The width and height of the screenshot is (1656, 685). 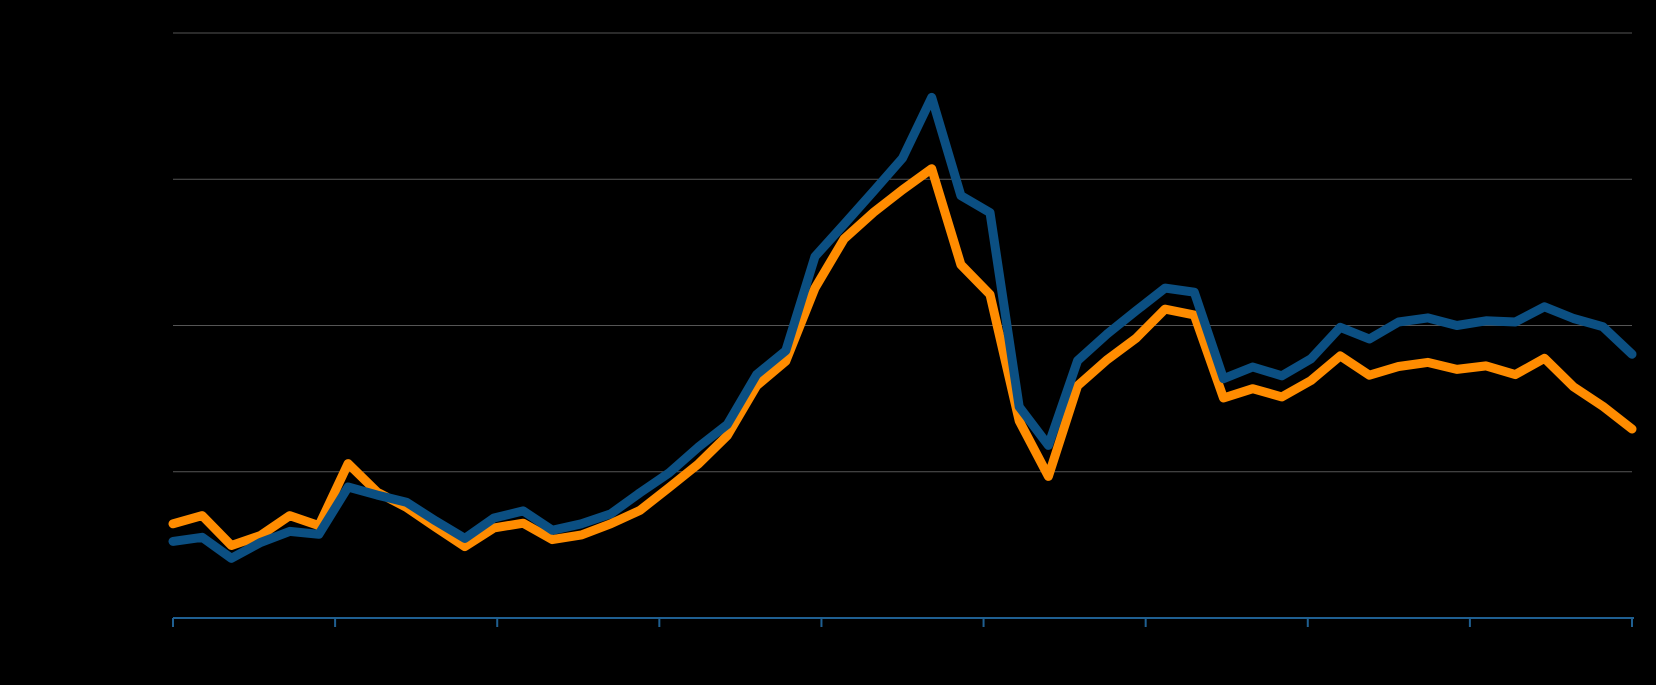 What do you see at coordinates (903, 622) in the screenshot?
I see `x-axis` at bounding box center [903, 622].